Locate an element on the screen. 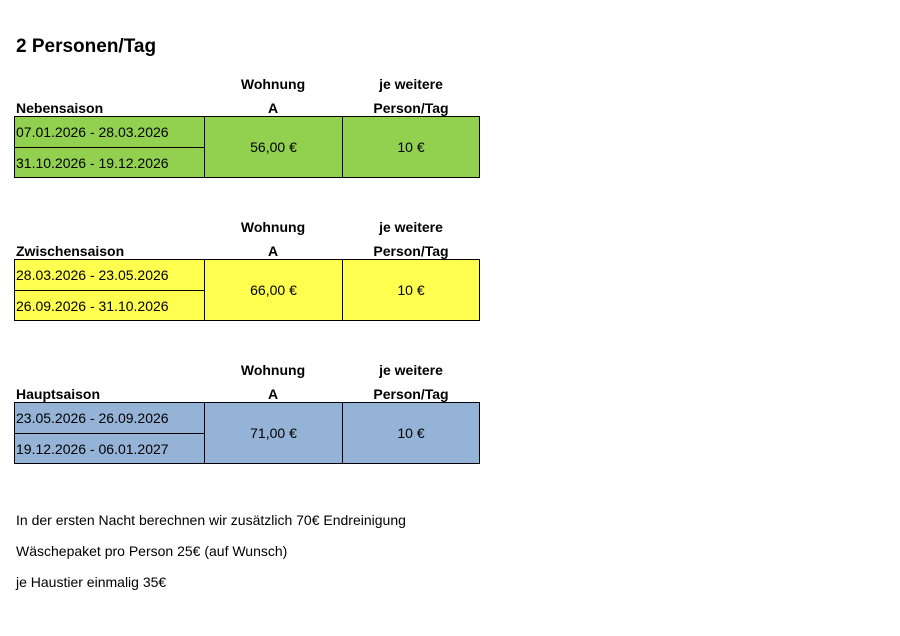 Image resolution: width=900 pixels, height=636 pixels. date-range: 19.12.2026 - 06.01.2027 is located at coordinates (110, 448).